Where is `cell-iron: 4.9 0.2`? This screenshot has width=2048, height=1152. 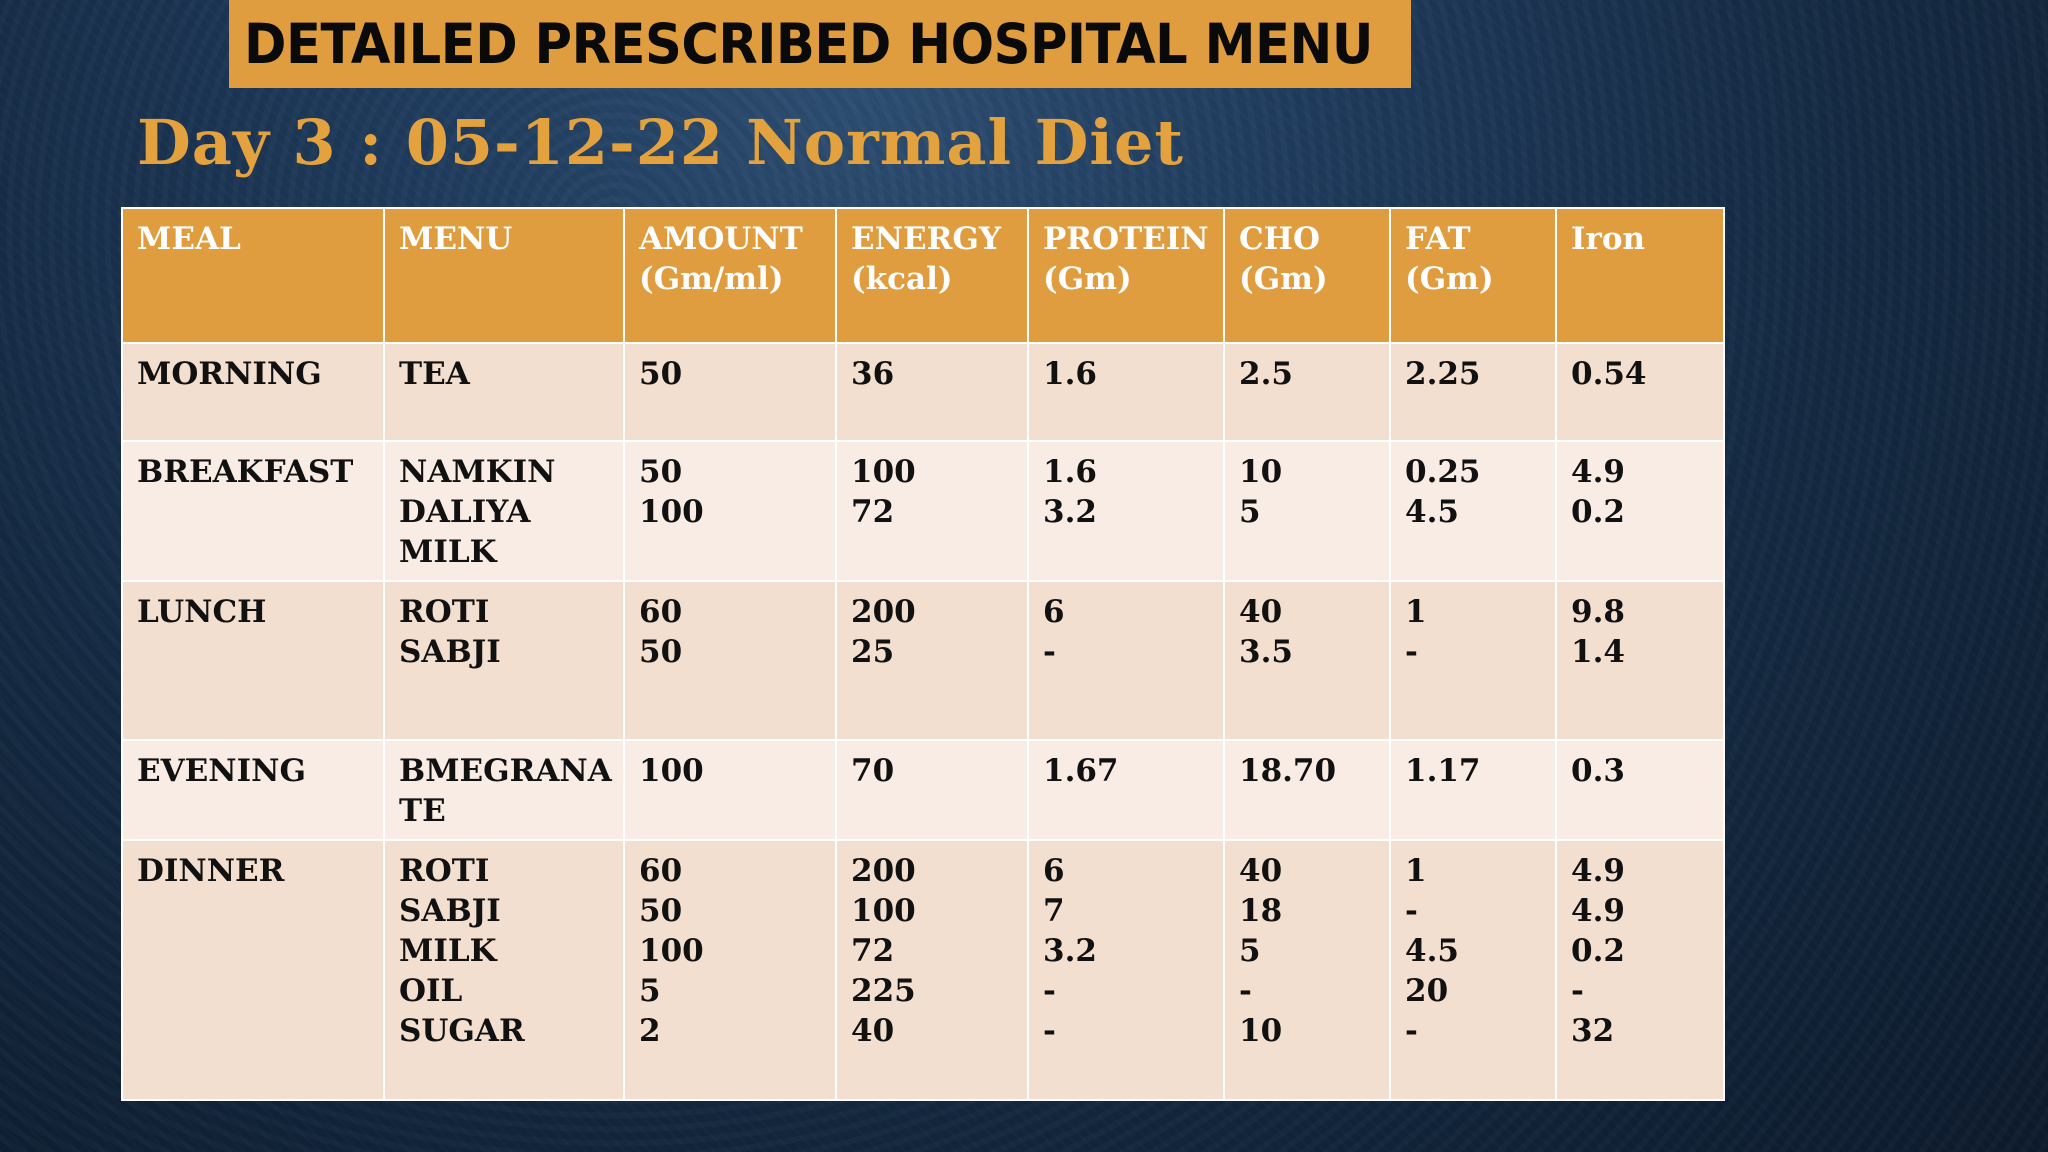
cell-iron: 4.9 0.2 is located at coordinates (1640, 511).